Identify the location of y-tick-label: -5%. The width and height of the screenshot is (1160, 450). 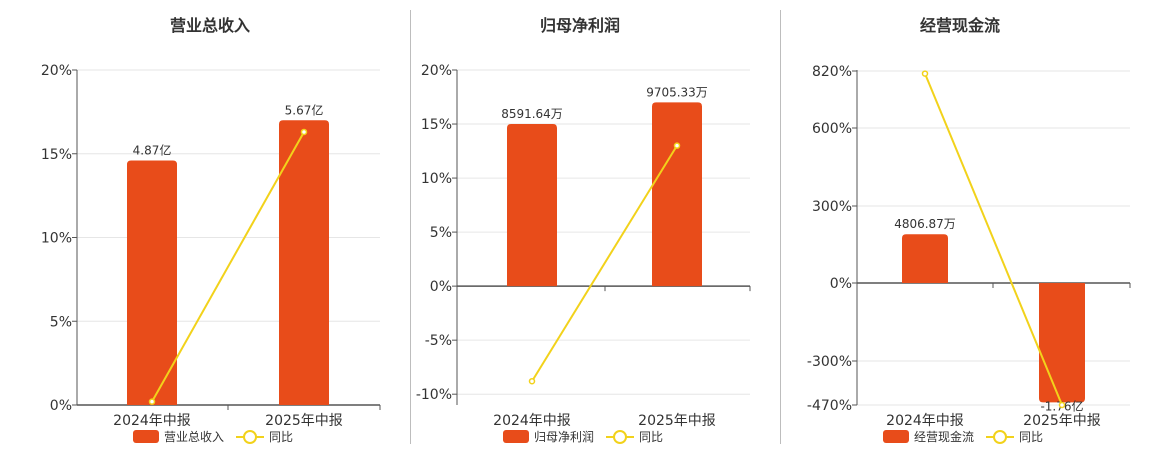
(438, 341).